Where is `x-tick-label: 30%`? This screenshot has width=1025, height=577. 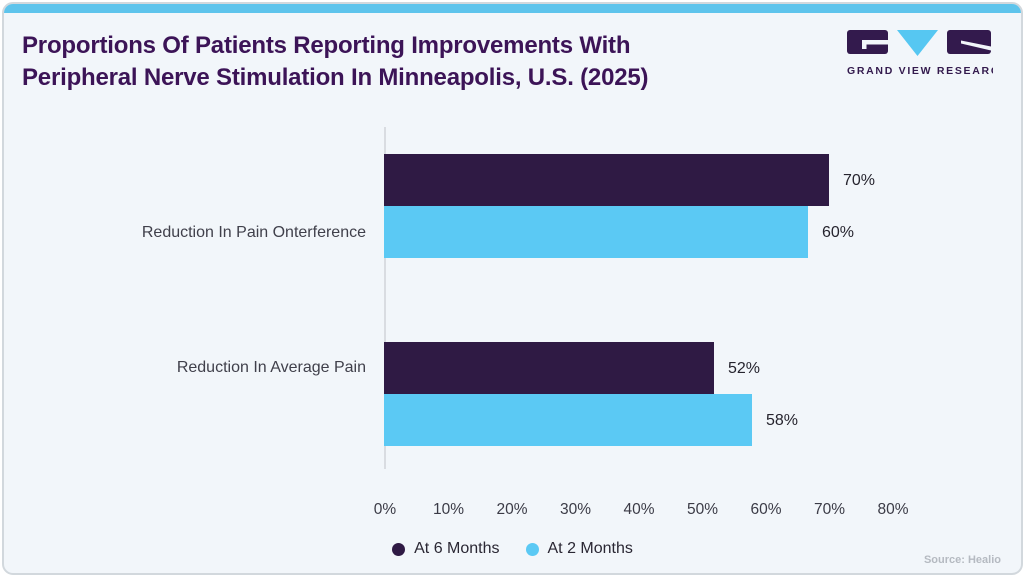 x-tick-label: 30% is located at coordinates (575, 509).